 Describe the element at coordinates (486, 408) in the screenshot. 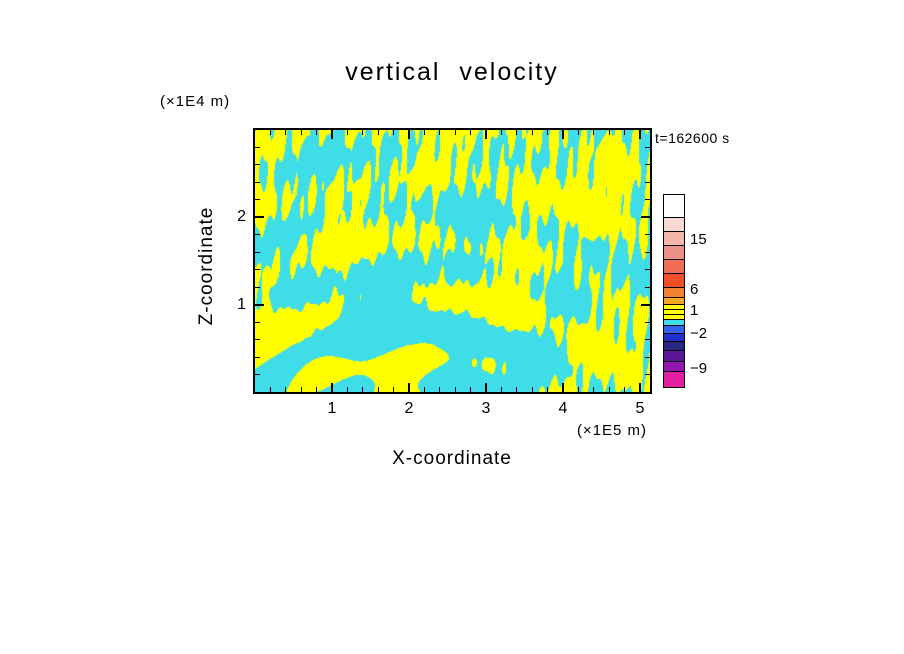

I see `x-tick-label: 3` at that location.